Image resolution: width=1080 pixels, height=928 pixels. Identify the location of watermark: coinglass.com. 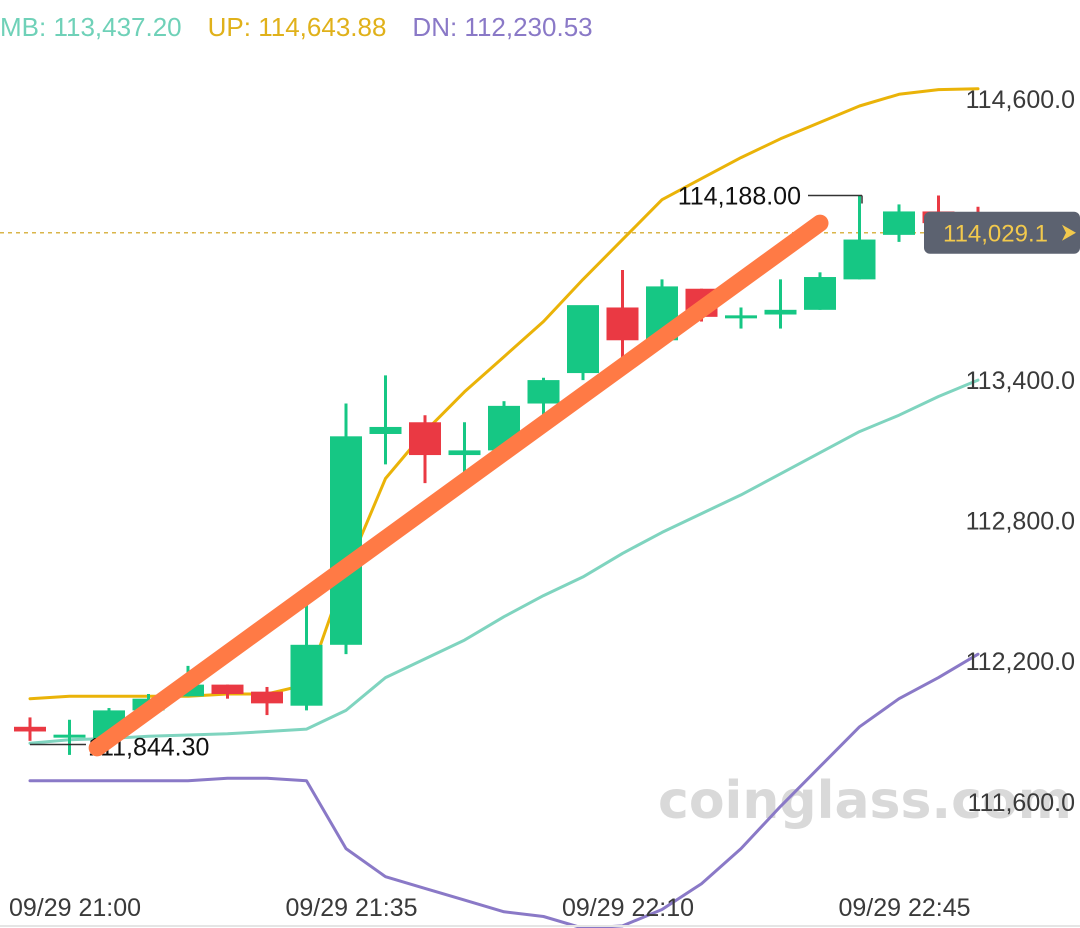
(865, 801).